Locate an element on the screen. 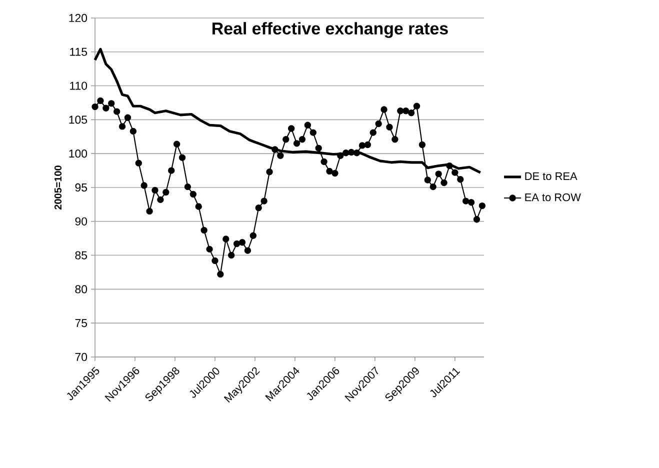 The height and width of the screenshot is (468, 659). y-tick-label: 110 is located at coordinates (79, 86).